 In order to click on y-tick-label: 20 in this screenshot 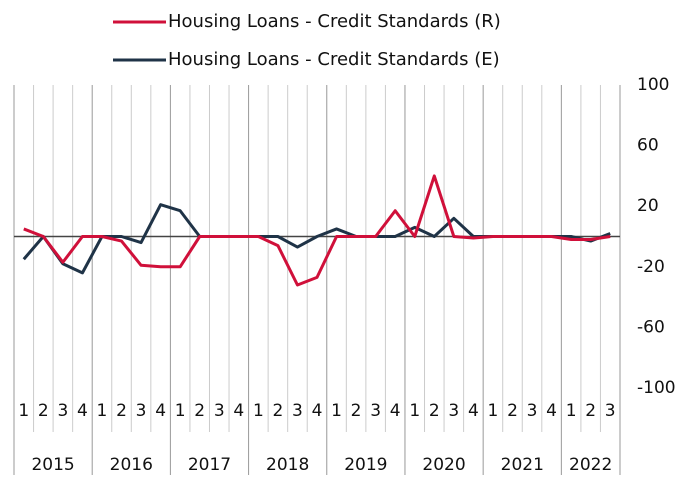, I will do `click(648, 206)`.